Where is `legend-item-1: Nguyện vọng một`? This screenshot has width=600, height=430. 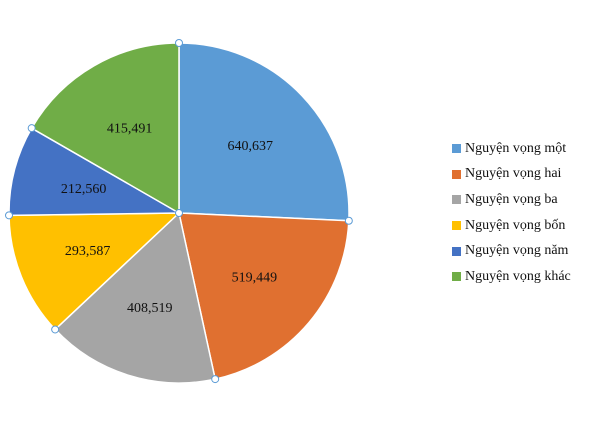
legend-item-1: Nguyện vọng một is located at coordinates (526, 149).